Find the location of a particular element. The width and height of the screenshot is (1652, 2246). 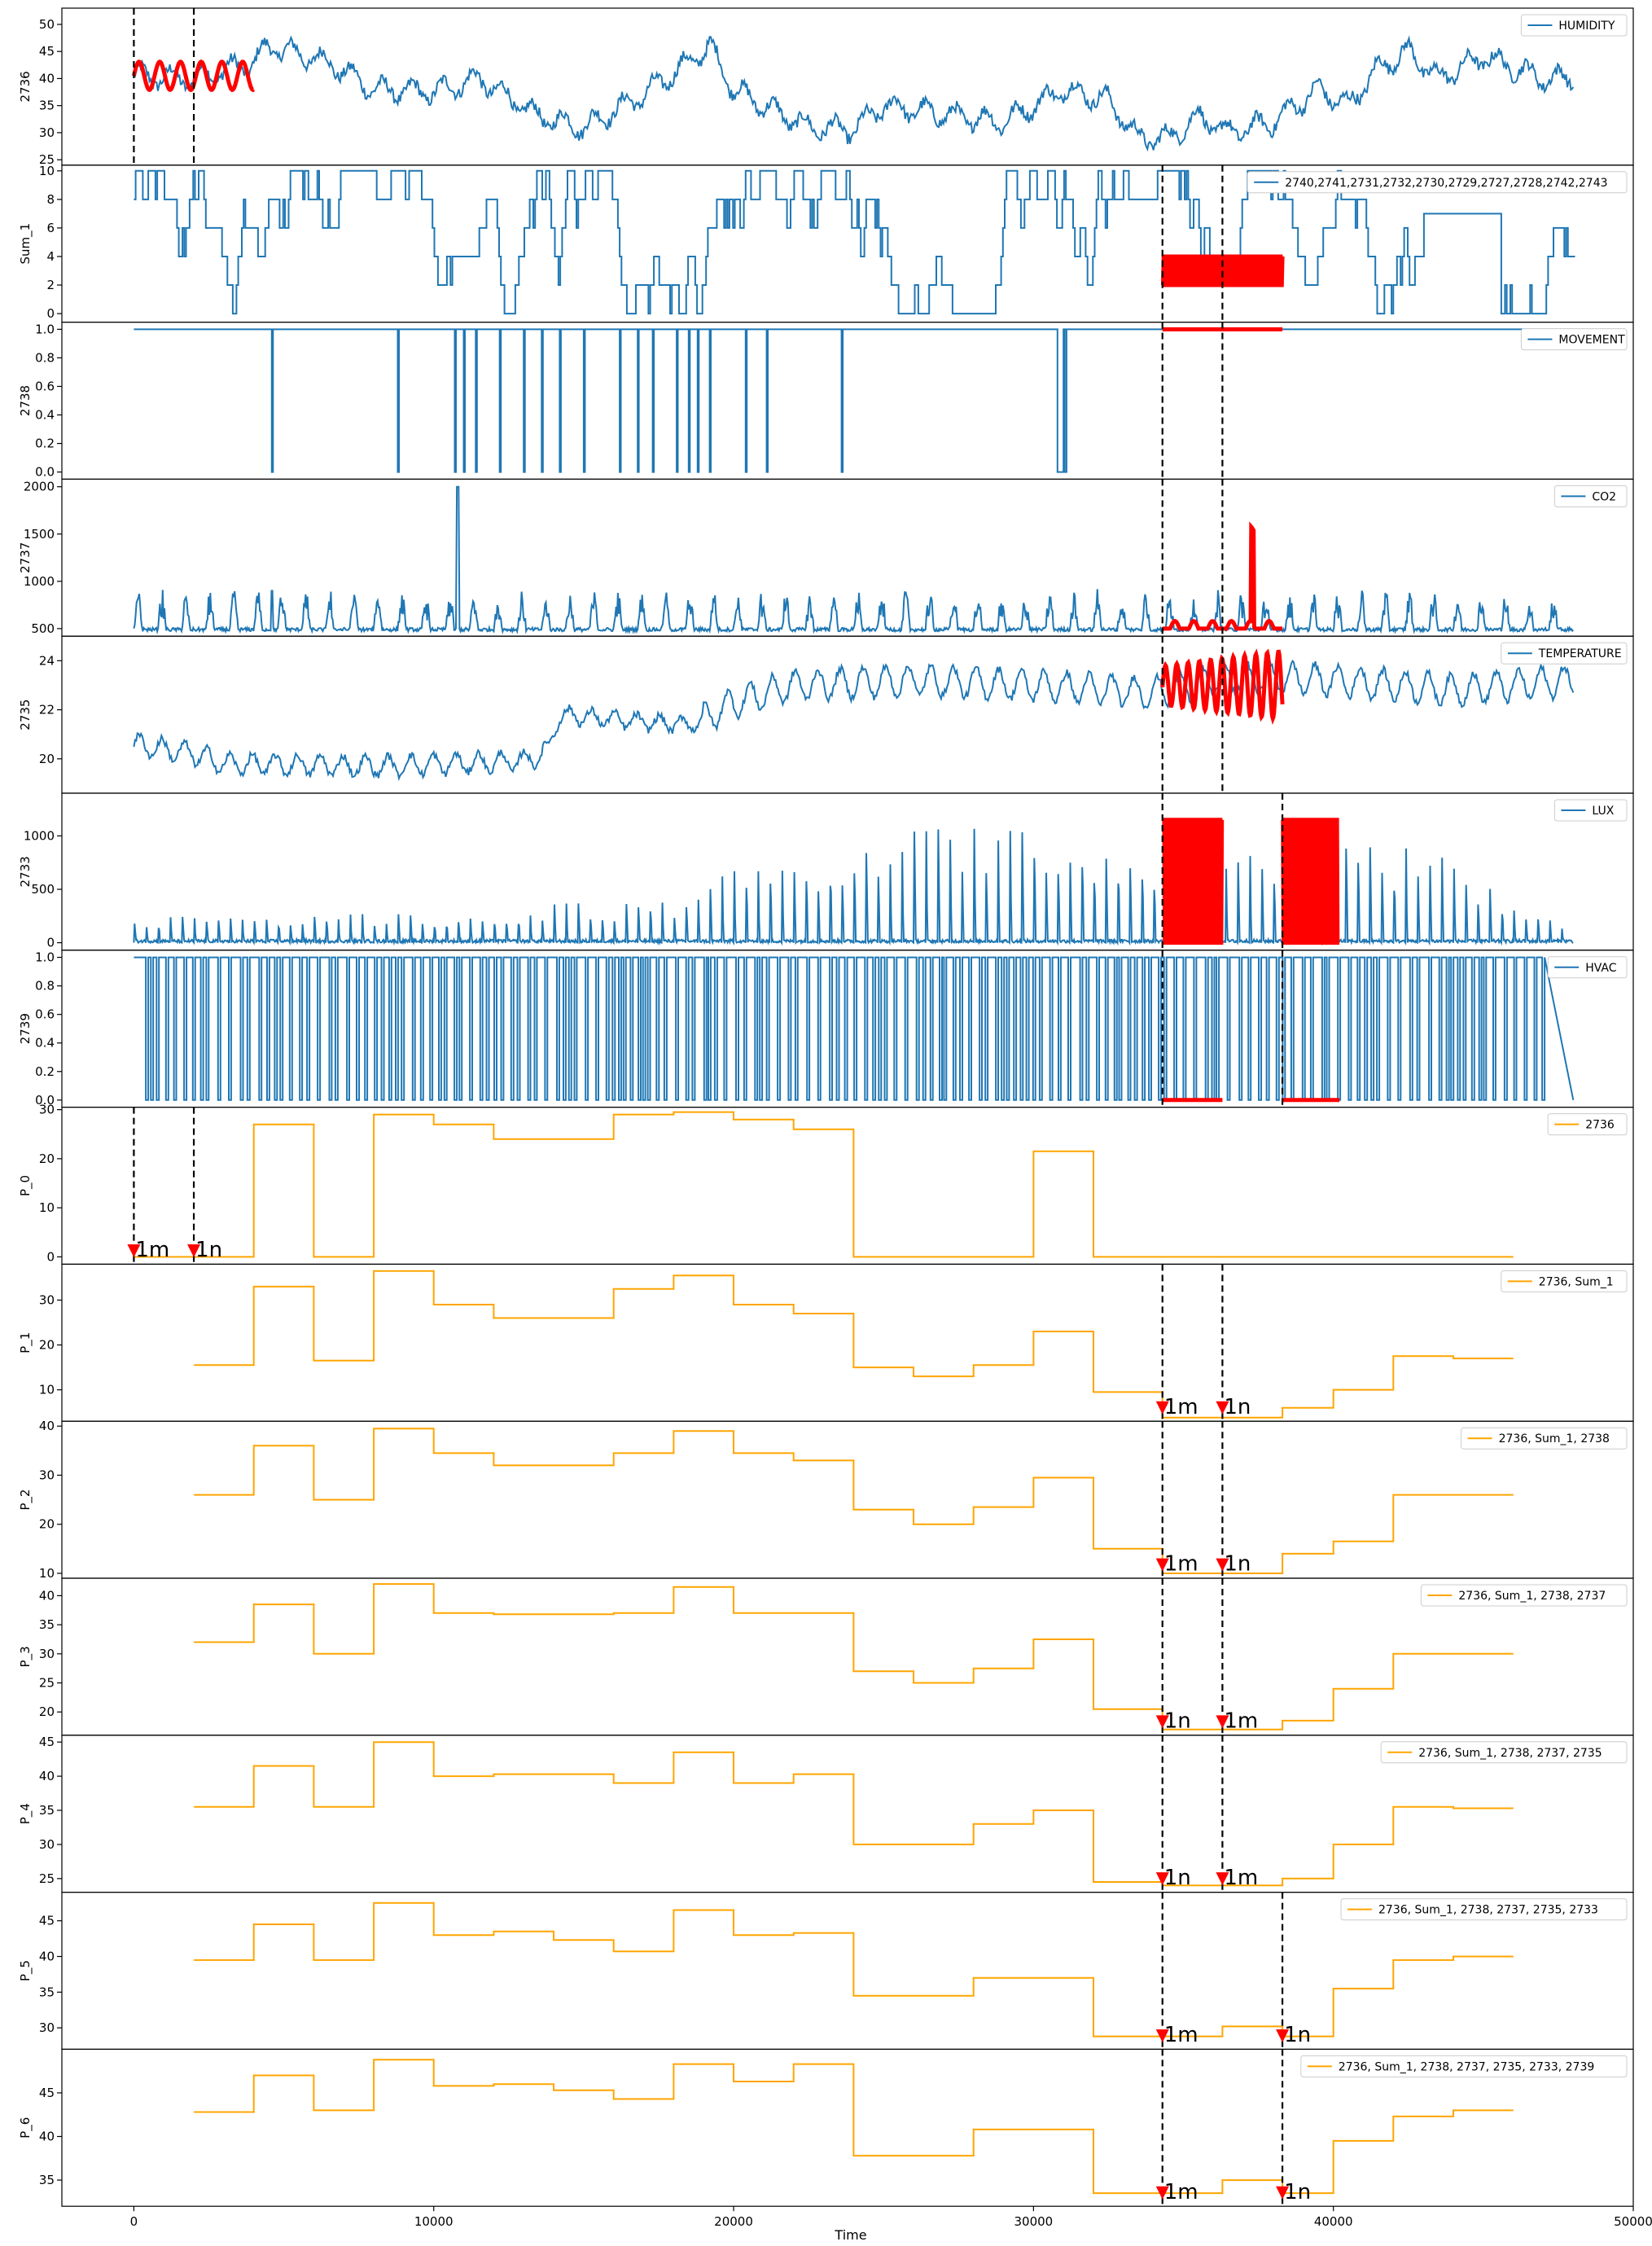

y-axis-label: P_5 is located at coordinates (25, 1970).